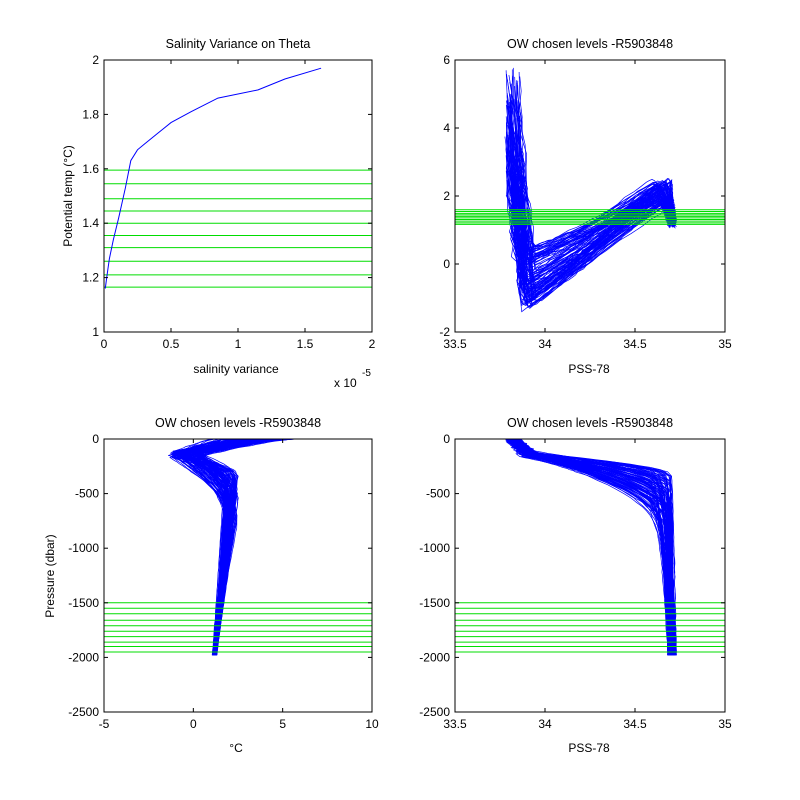  I want to click on y-tick-label: 1.6, so click(90, 169).